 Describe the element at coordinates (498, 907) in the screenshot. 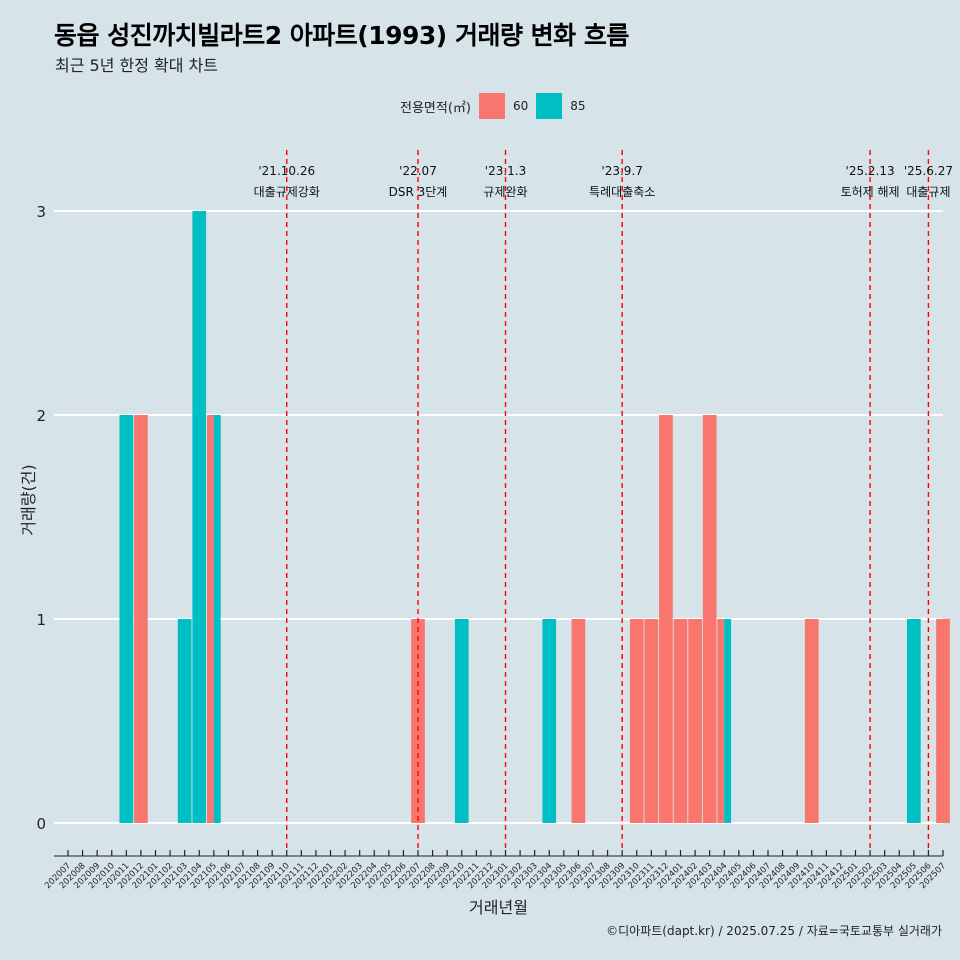

I see `x-axis-title: 거래년월` at that location.